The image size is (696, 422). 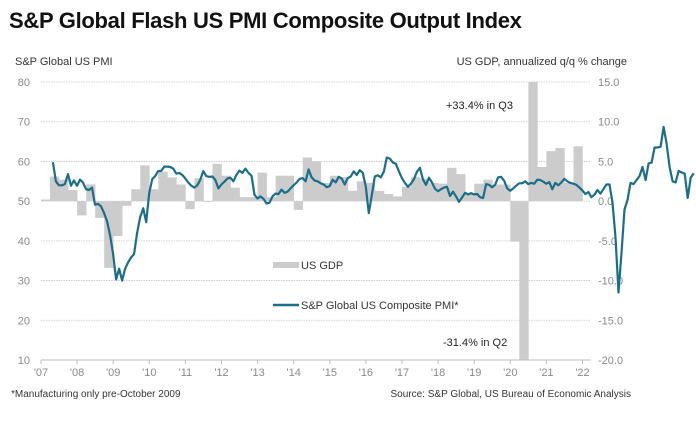 What do you see at coordinates (479, 106) in the screenshot?
I see `annotation-q3: +33.4% in Q3` at bounding box center [479, 106].